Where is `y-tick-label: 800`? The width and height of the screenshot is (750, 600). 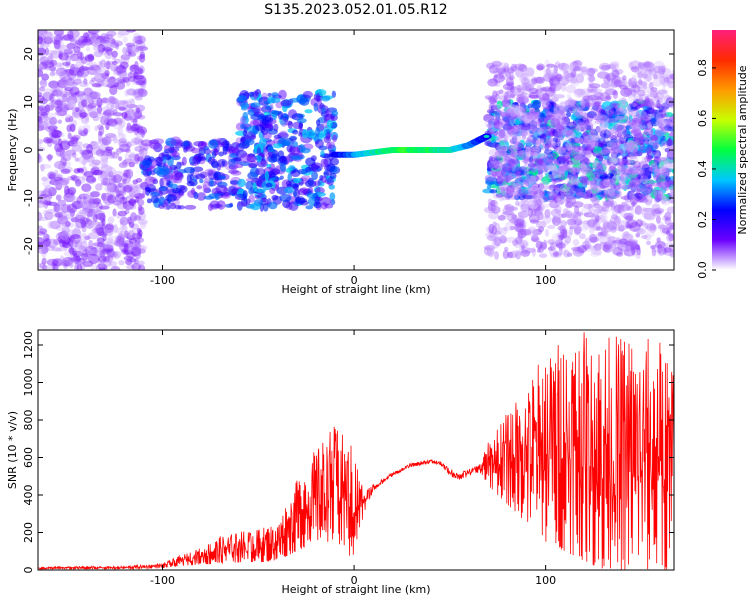
y-tick-label: 800 is located at coordinates (28, 420).